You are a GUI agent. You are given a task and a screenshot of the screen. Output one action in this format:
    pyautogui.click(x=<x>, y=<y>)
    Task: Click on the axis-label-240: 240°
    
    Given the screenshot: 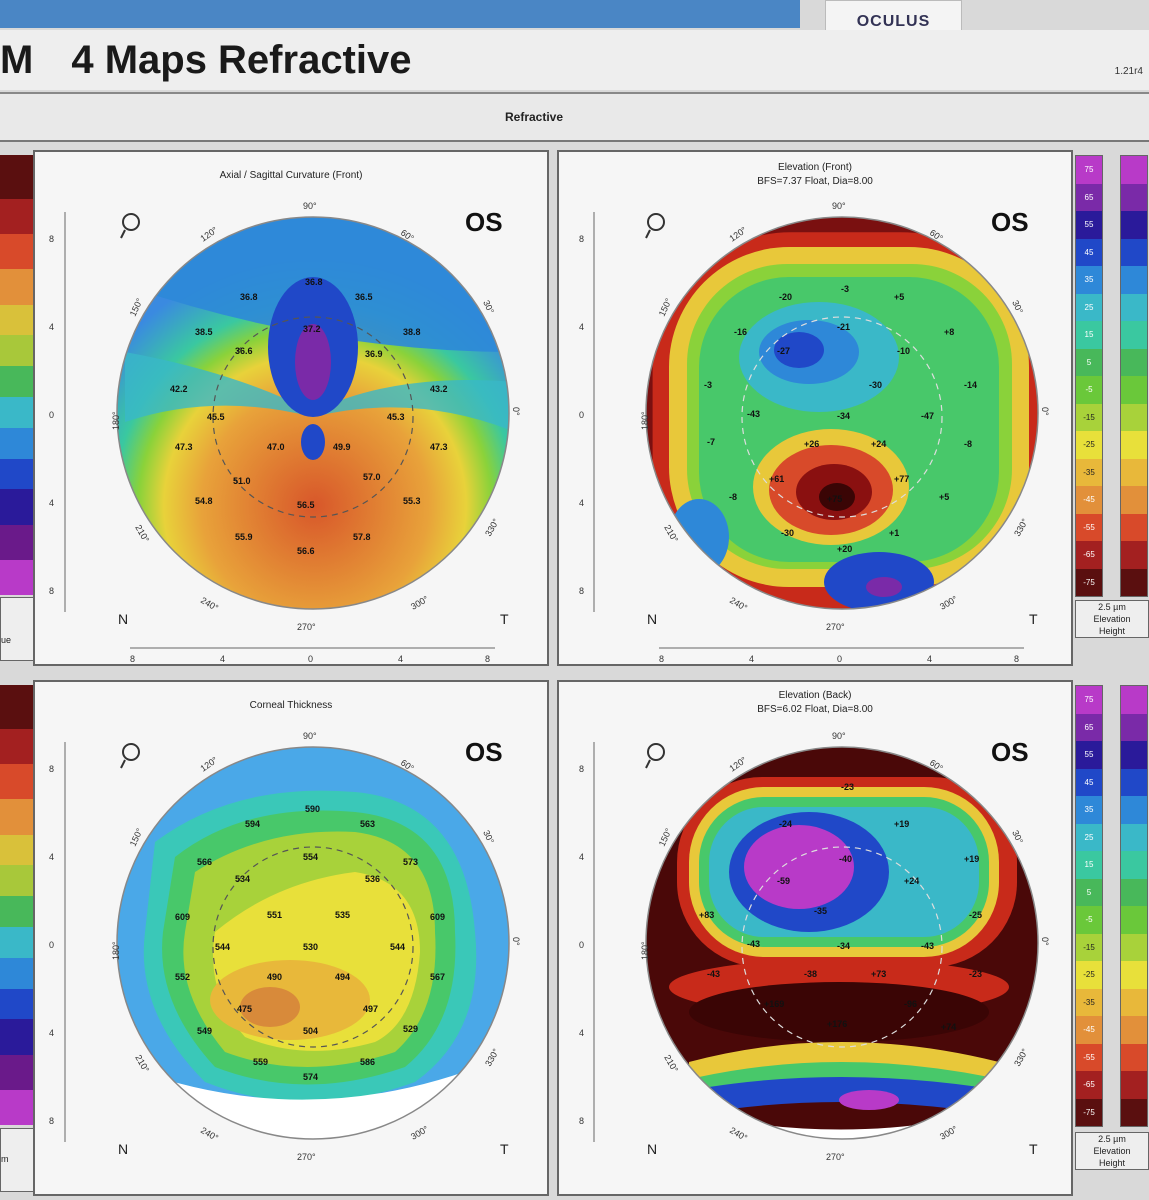 What is the action you would take?
    pyautogui.click(x=209, y=604)
    